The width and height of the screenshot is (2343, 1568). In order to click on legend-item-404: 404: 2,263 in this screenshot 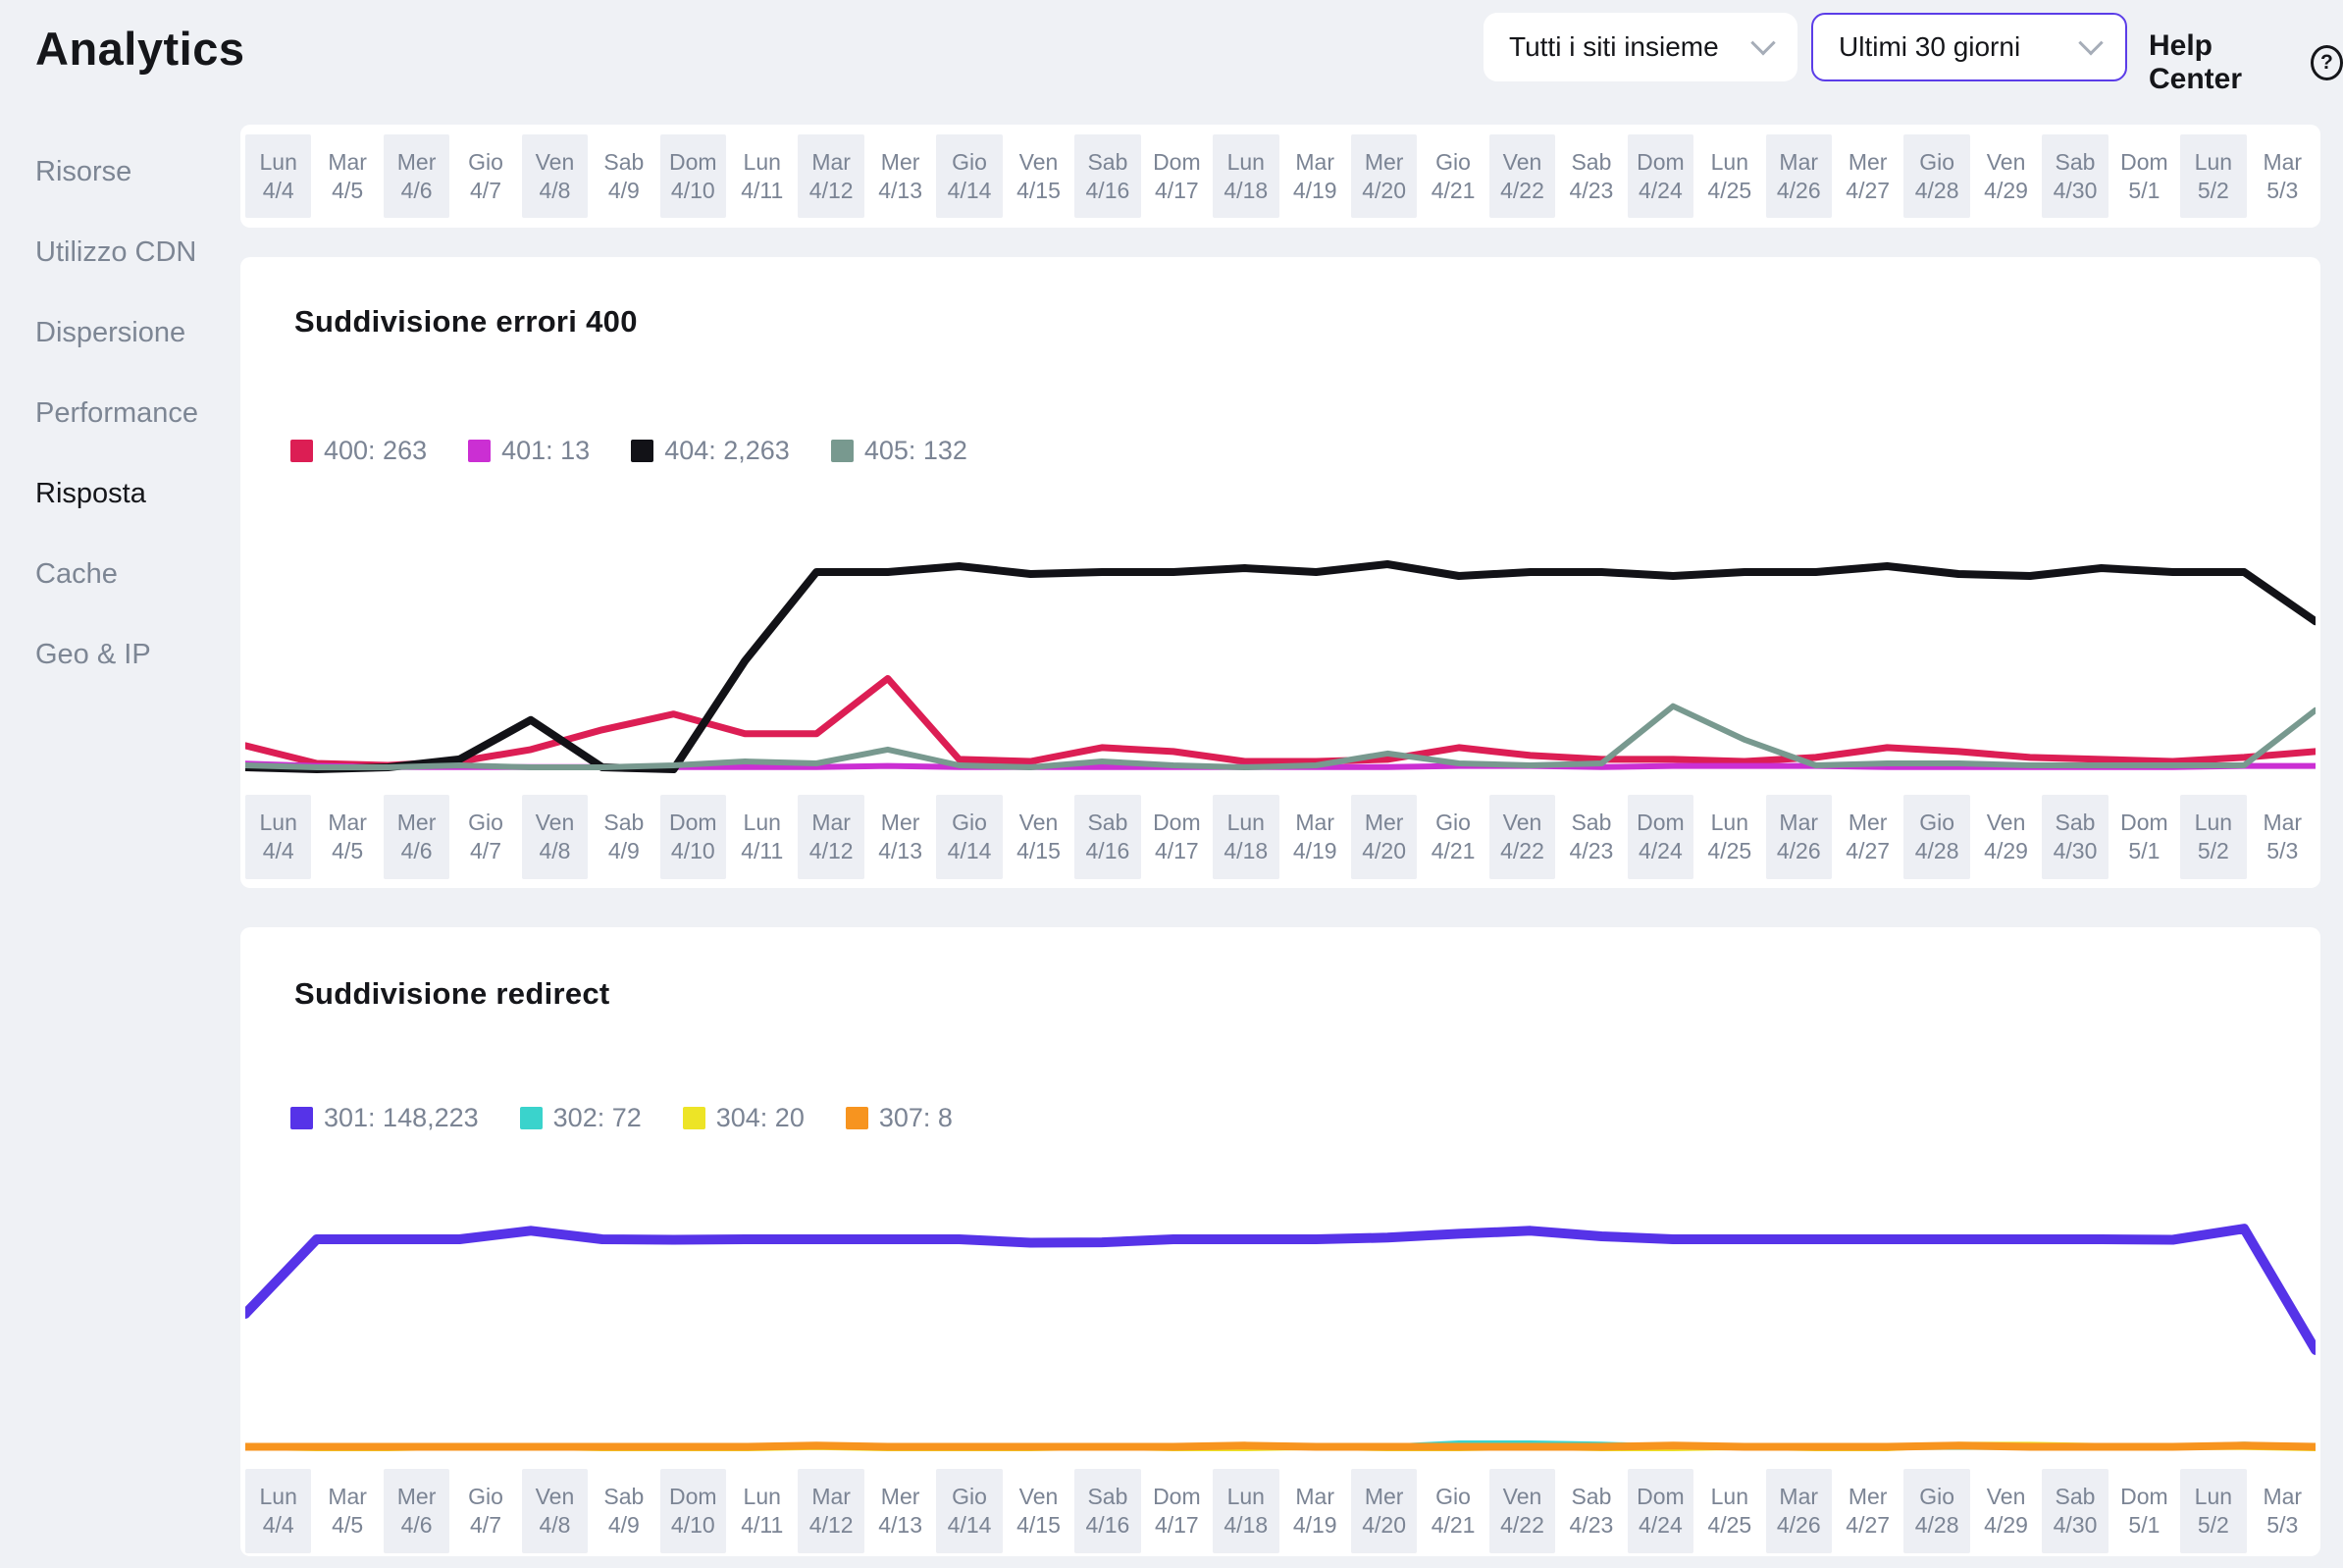, I will do `click(710, 451)`.